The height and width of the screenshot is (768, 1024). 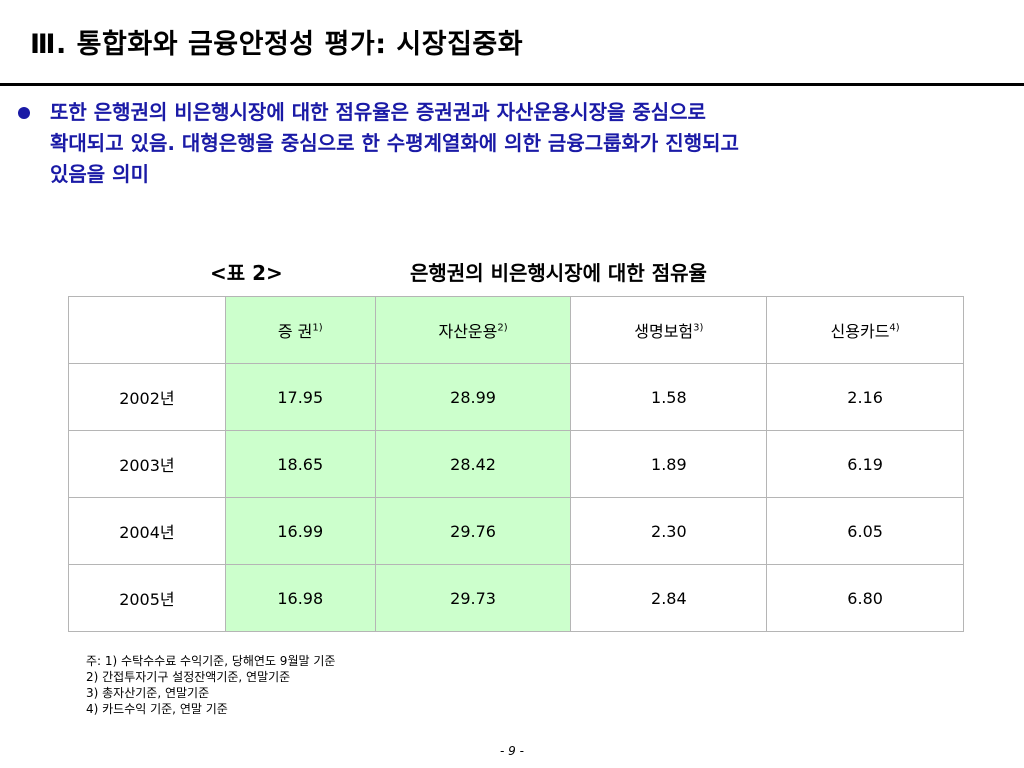 I want to click on footnote: 주: 1) 수탁수수료 수익기준, 당해연도 9월말 기준, so click(x=211, y=661).